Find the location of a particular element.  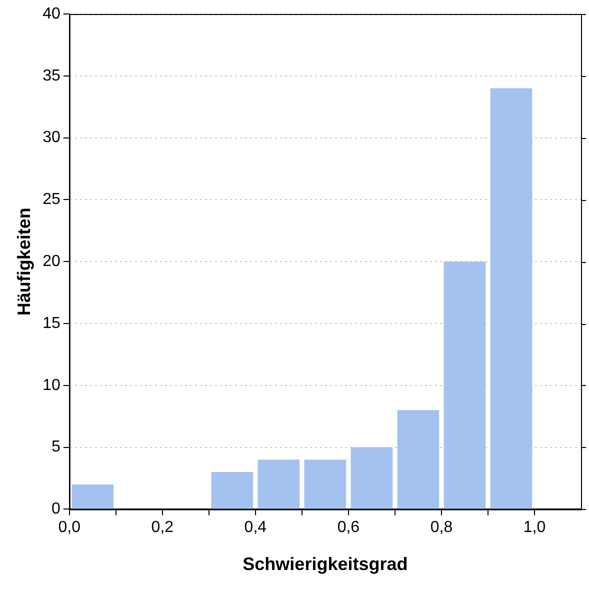

y-tick-label: 20 is located at coordinates (51, 261).